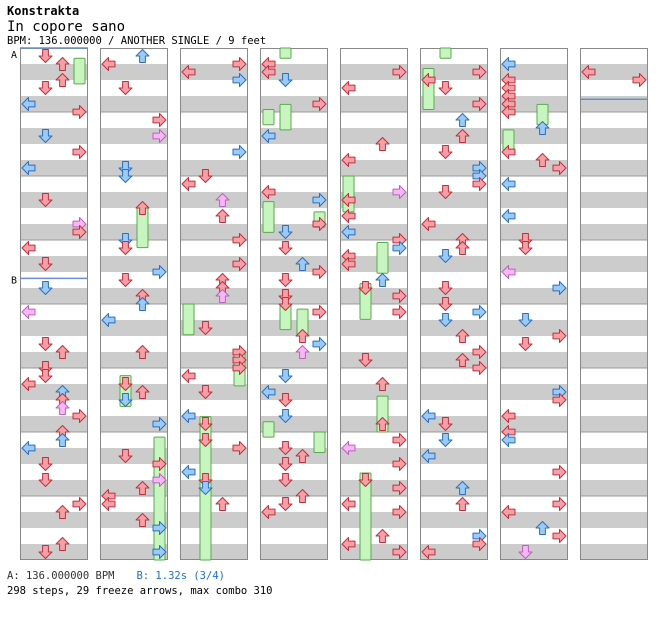 The image size is (672, 620). What do you see at coordinates (61, 576) in the screenshot?
I see `bpm-a: A: 136.000000 BPM` at bounding box center [61, 576].